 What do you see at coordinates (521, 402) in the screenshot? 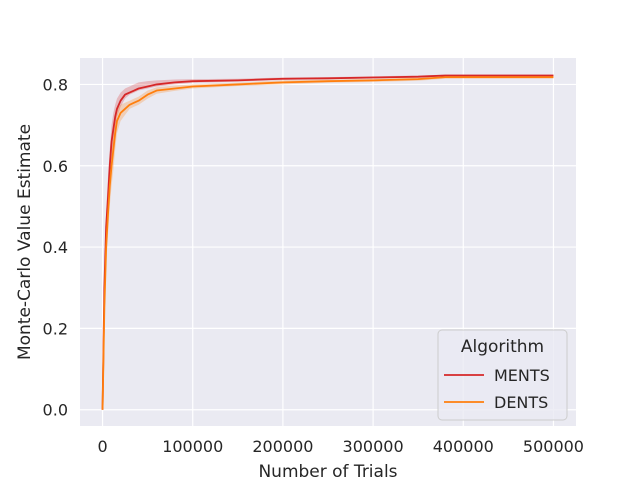
I see `legend-label-dents: DENTS` at bounding box center [521, 402].